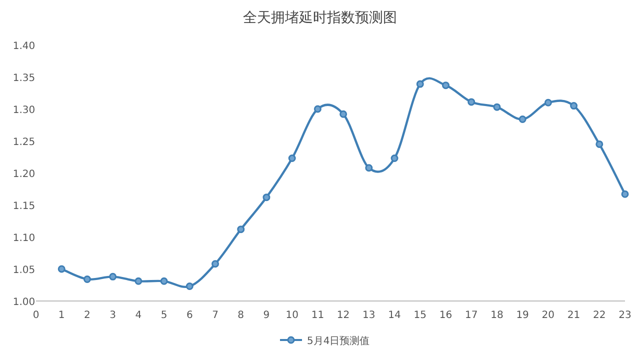 The height and width of the screenshot is (358, 640). What do you see at coordinates (138, 315) in the screenshot?
I see `x-tick-label: 4` at bounding box center [138, 315].